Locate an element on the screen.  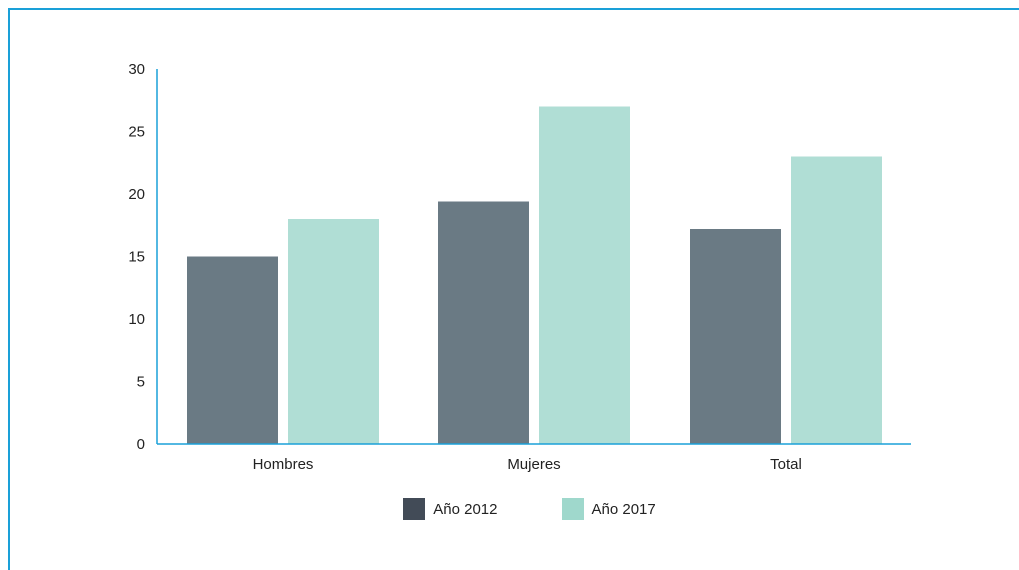
y-tick-label-25: 25 is located at coordinates (136, 132).